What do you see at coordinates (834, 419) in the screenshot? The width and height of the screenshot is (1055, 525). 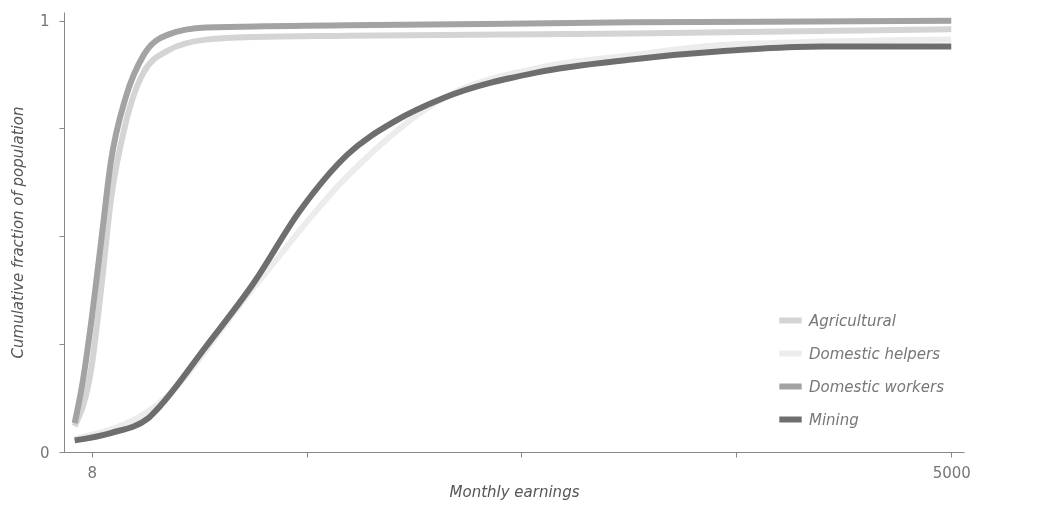 I see `legend-label: Mining` at bounding box center [834, 419].